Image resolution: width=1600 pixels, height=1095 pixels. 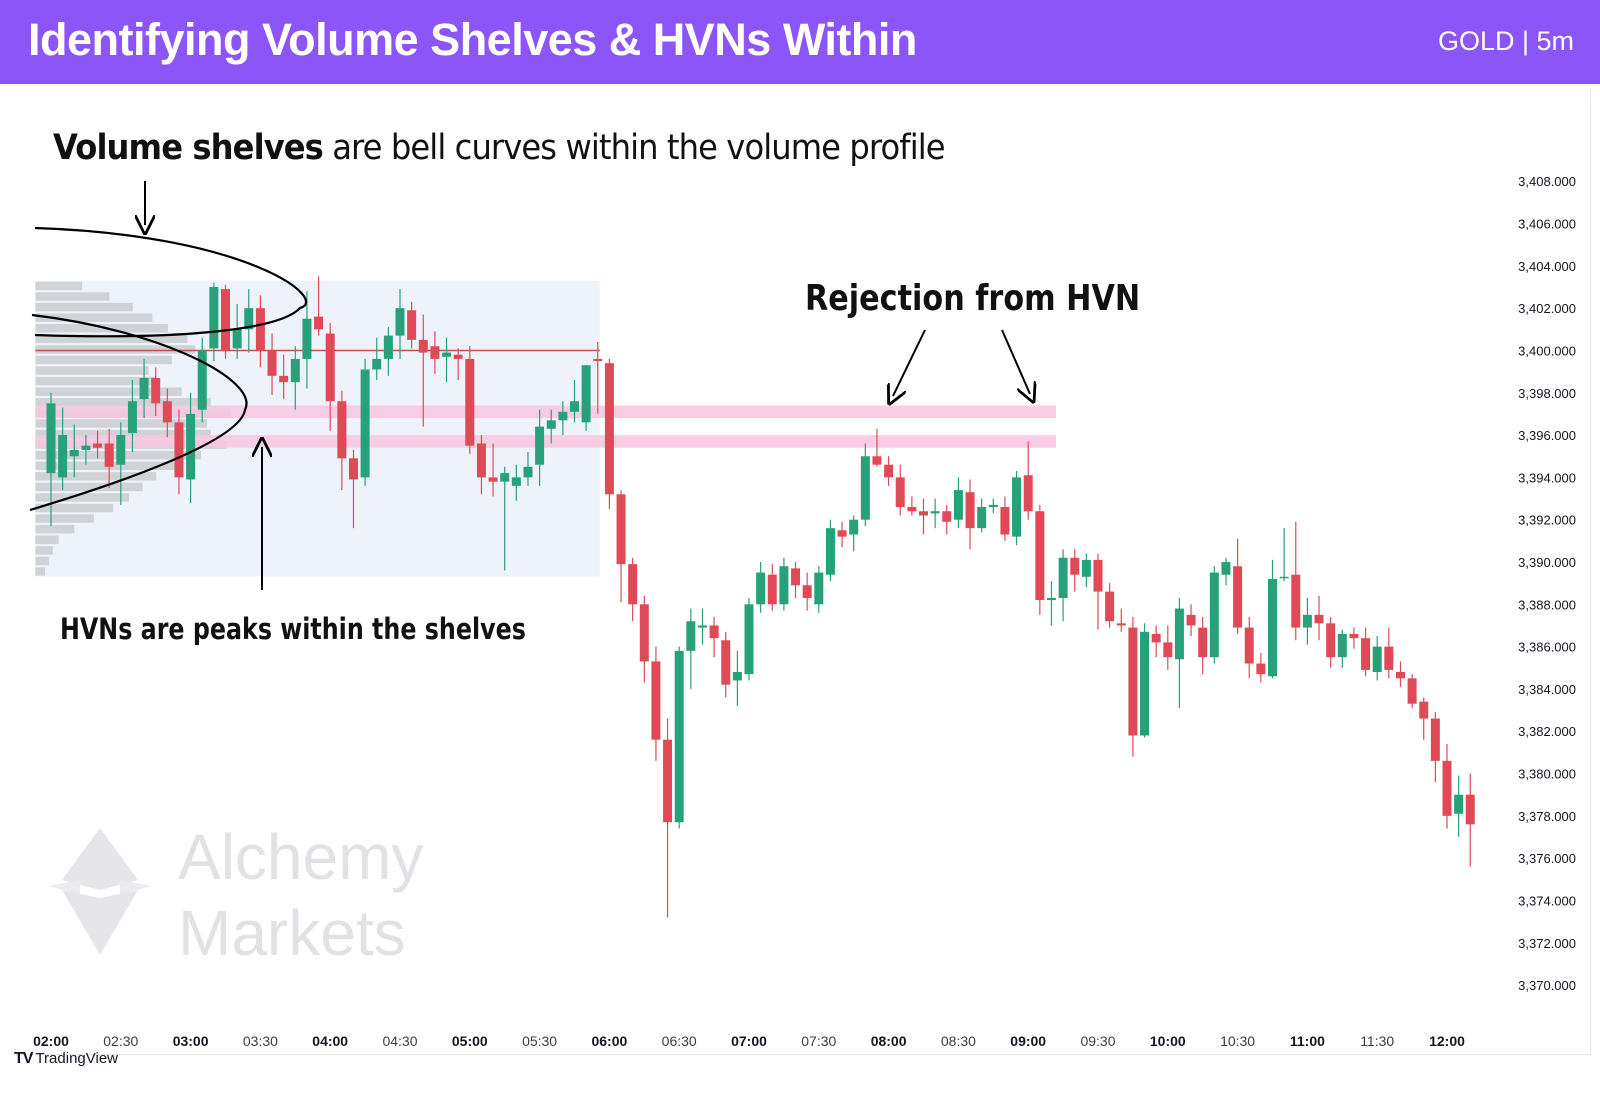 What do you see at coordinates (170, 282) in the screenshot?
I see `upper-shelf-curve` at bounding box center [170, 282].